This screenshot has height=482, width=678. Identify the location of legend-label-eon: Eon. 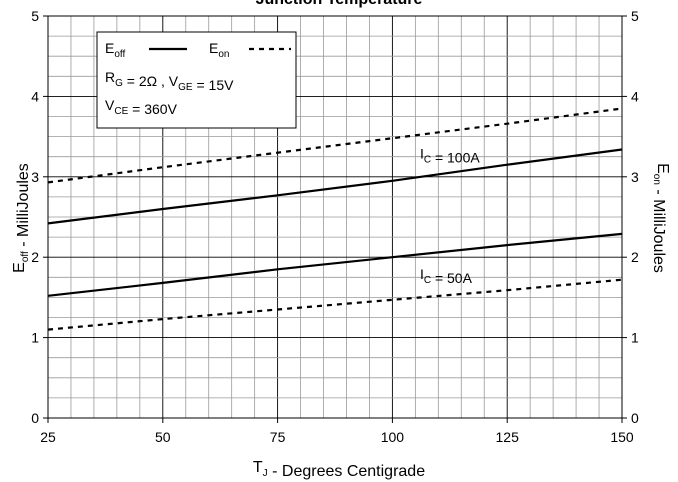
(219, 50).